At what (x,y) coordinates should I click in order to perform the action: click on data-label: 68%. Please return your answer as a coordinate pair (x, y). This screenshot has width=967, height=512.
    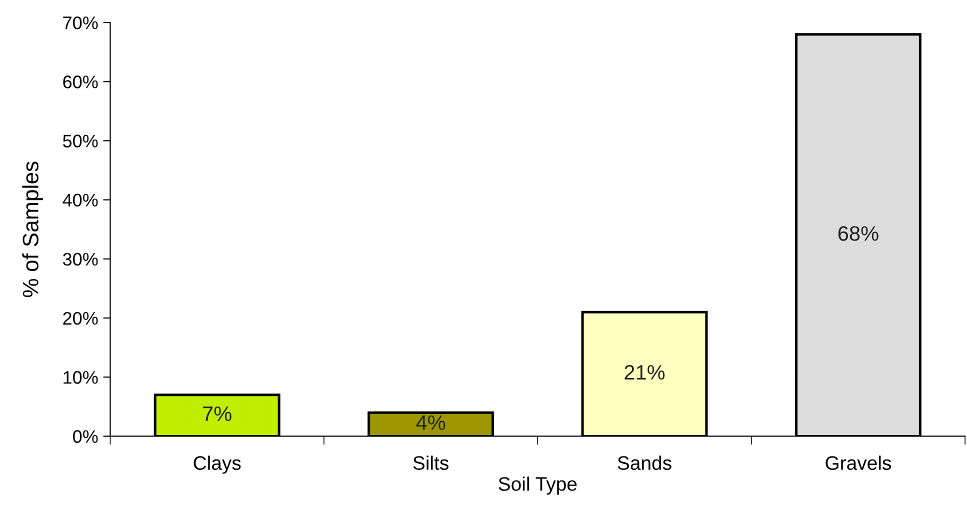
    Looking at the image, I should click on (858, 233).